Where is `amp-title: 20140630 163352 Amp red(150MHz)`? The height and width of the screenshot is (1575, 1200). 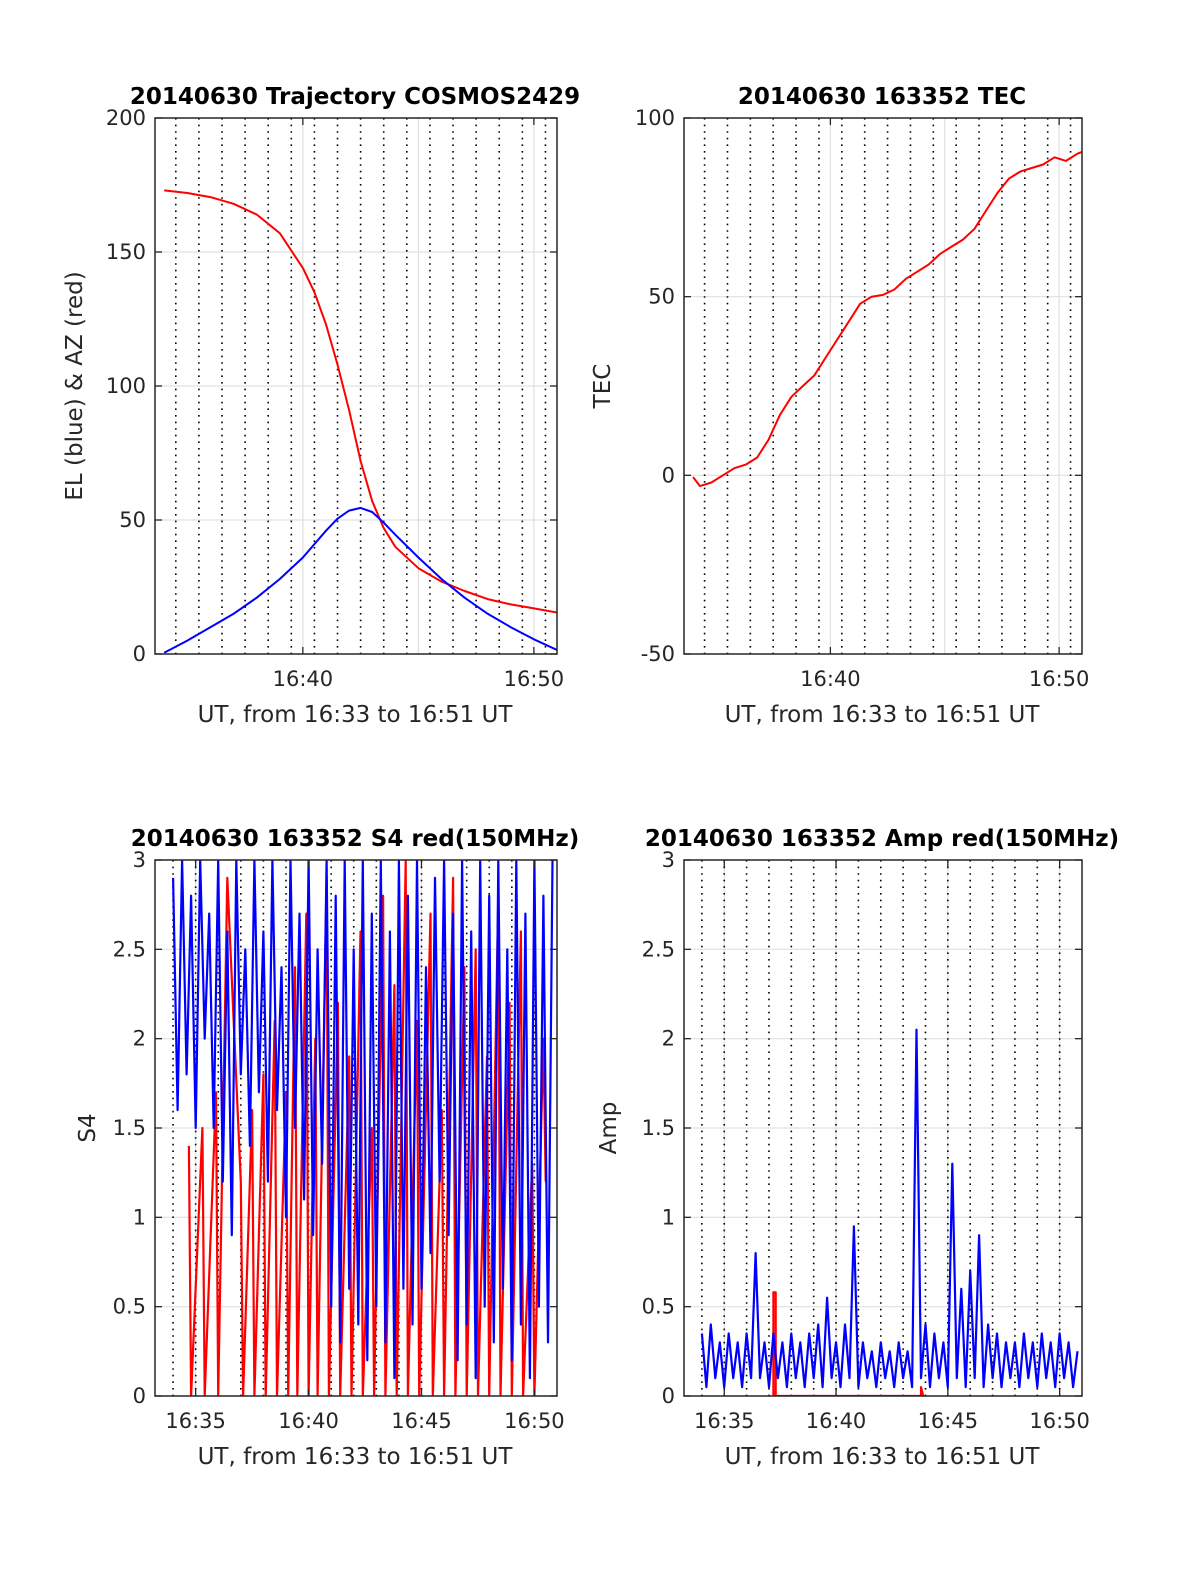
amp-title: 20140630 163352 Amp red(150MHz) is located at coordinates (882, 839).